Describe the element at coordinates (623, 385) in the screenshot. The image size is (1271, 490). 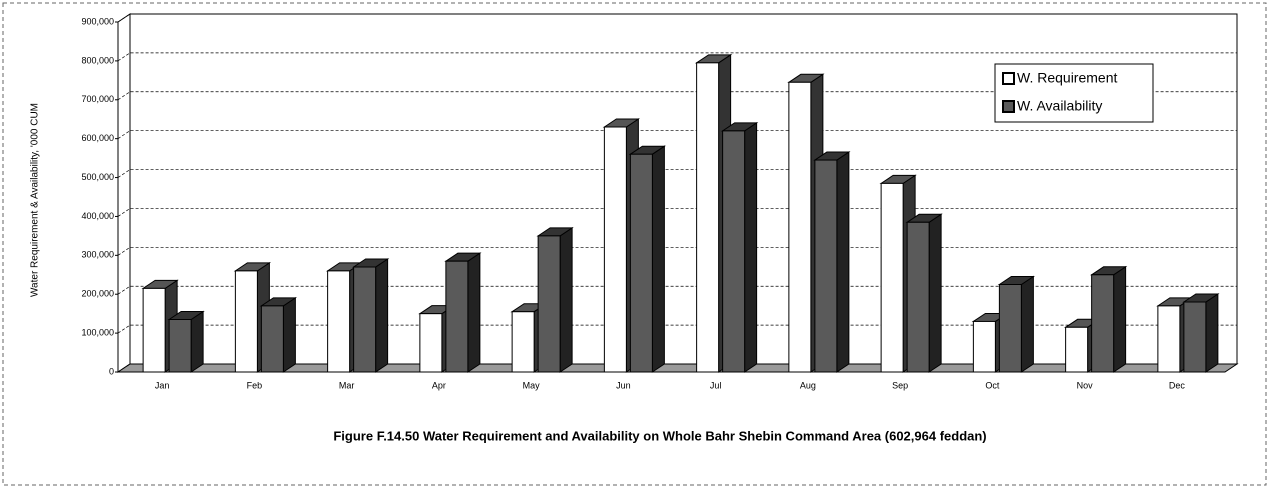
I see `x-tick-label: Jun` at that location.